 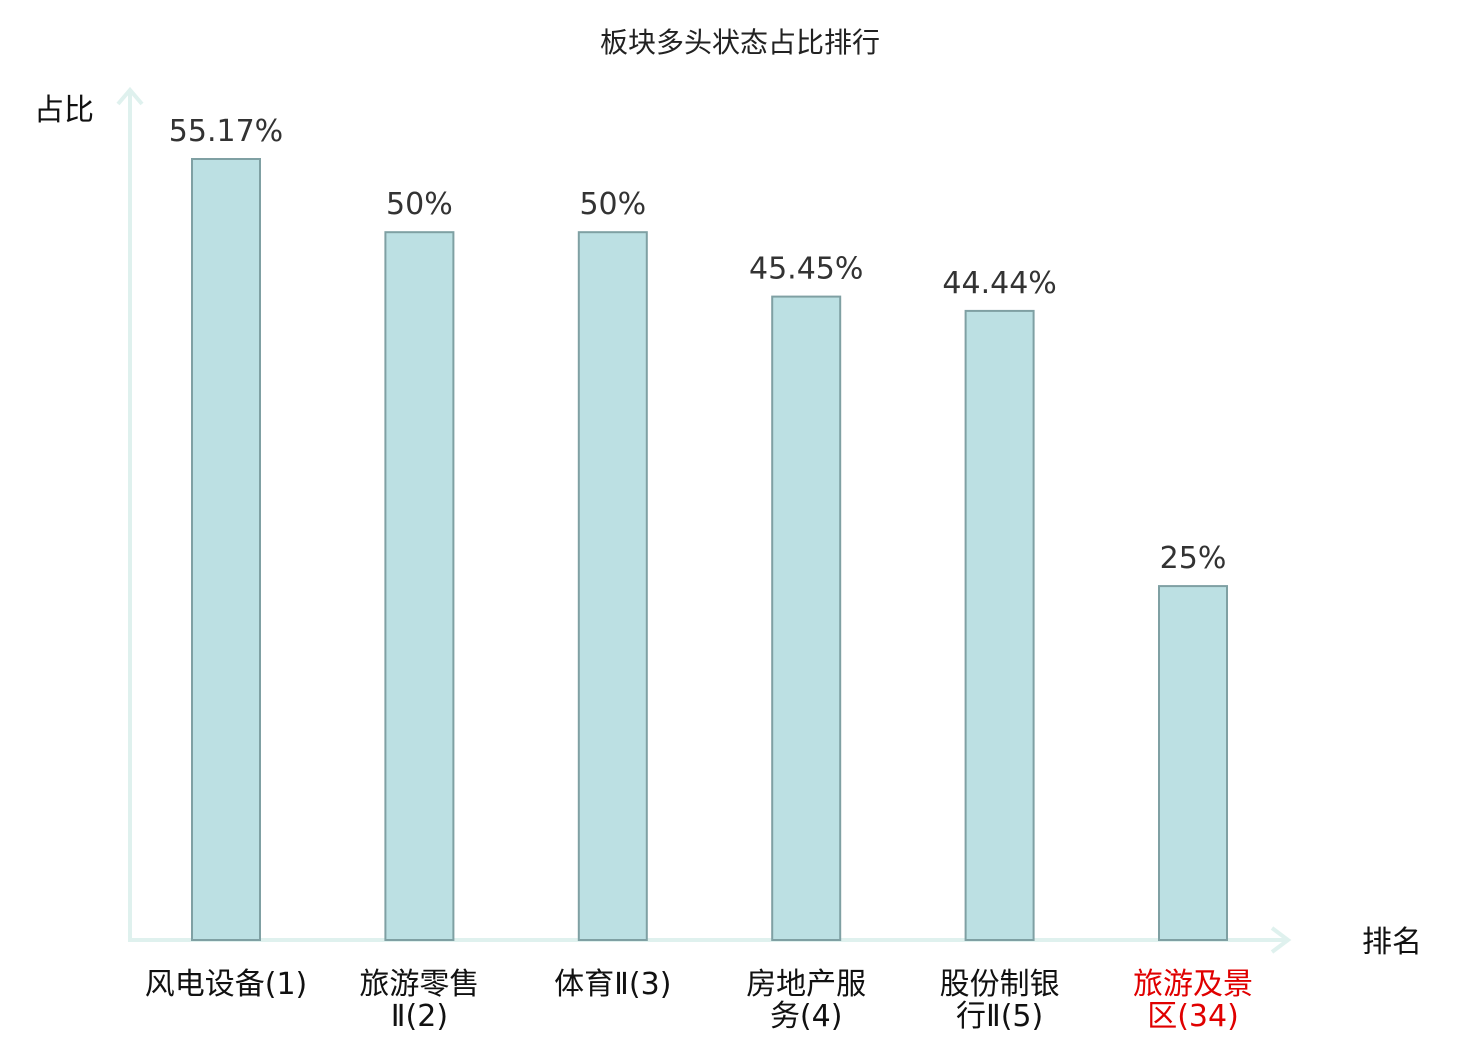 I want to click on category-label-4-line-2: 务(4), so click(x=806, y=1016).